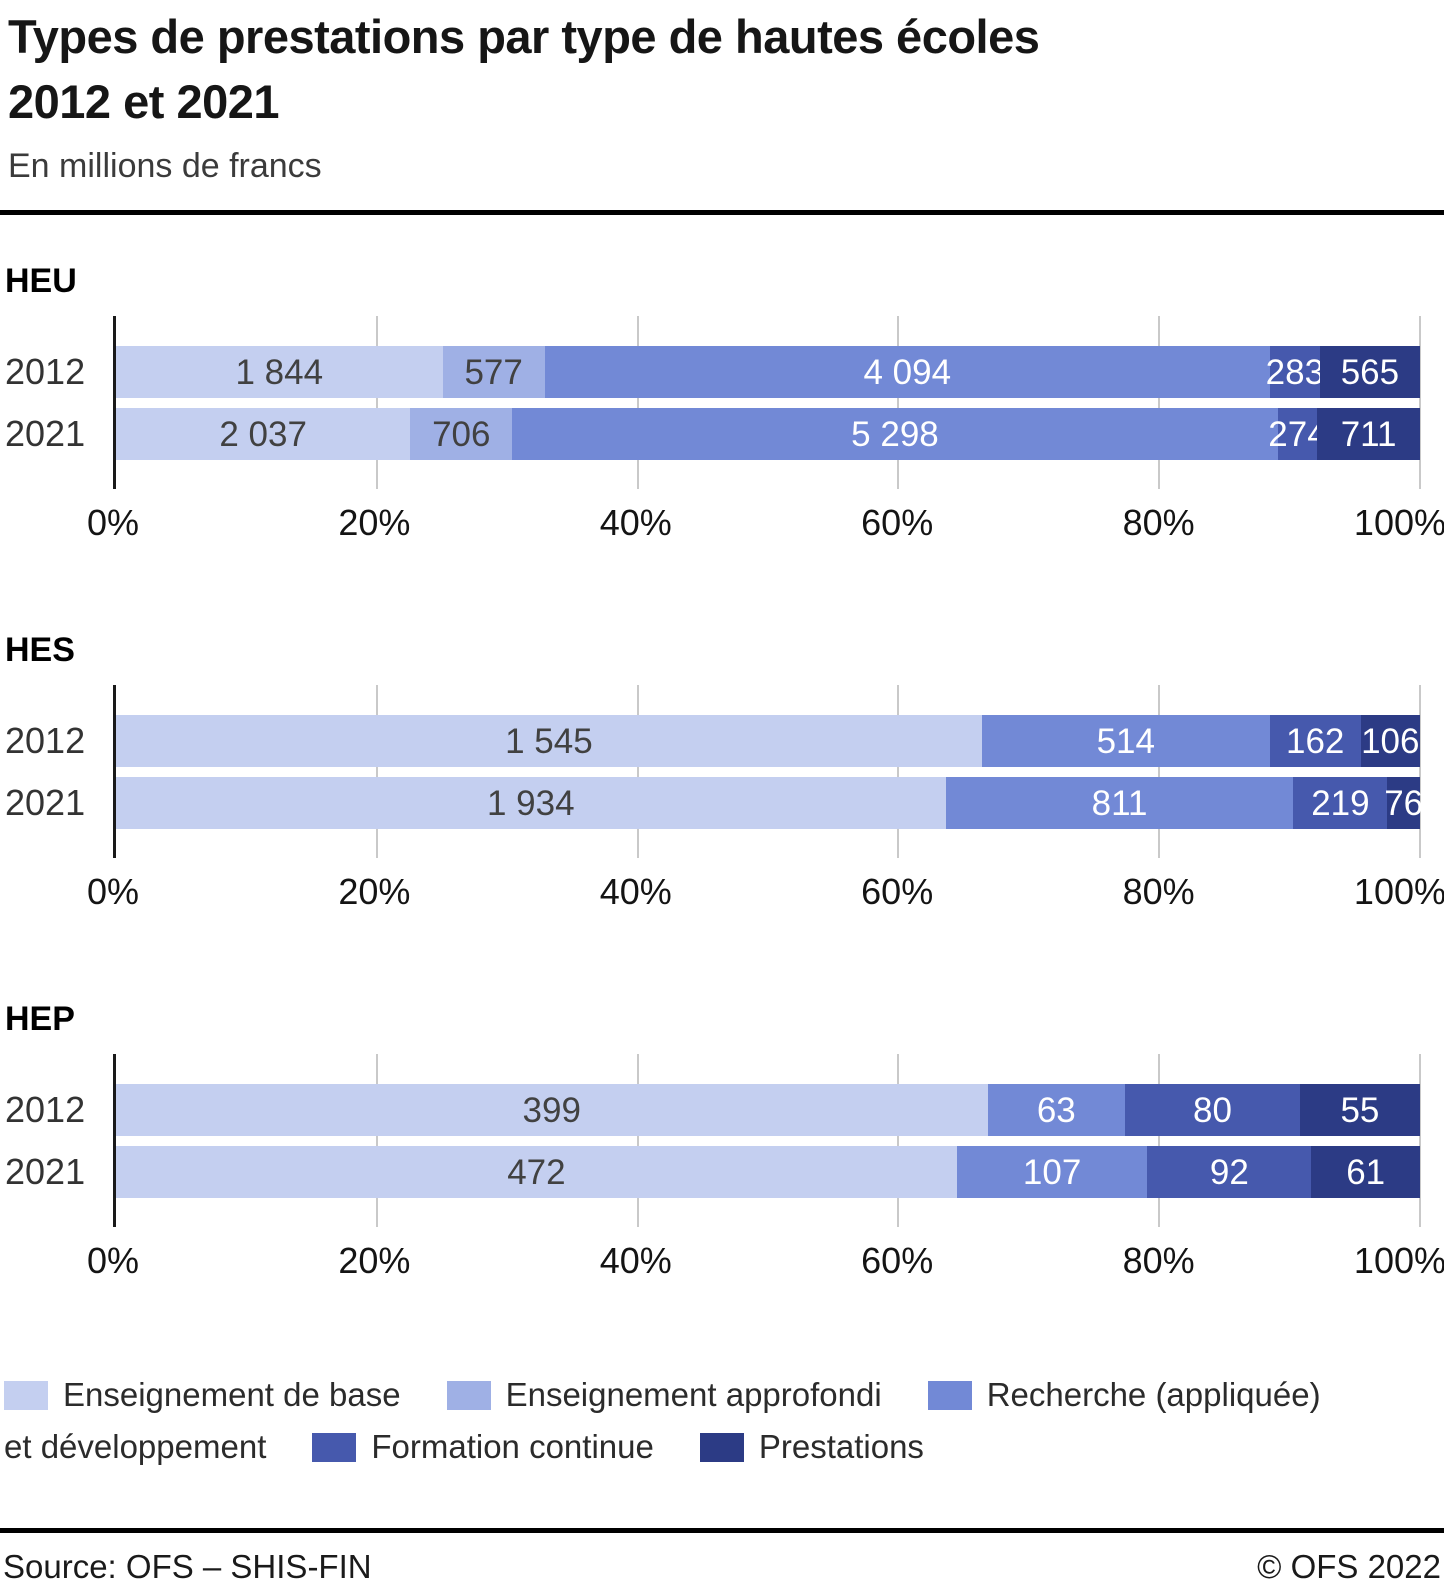  What do you see at coordinates (1056, 1110) in the screenshot?
I see `bar-segment: 63` at bounding box center [1056, 1110].